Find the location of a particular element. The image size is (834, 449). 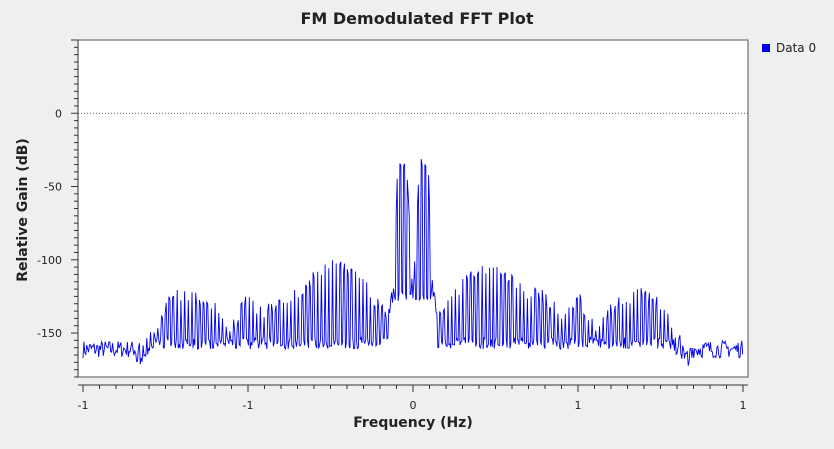

legend: Data 0 is located at coordinates (789, 48).